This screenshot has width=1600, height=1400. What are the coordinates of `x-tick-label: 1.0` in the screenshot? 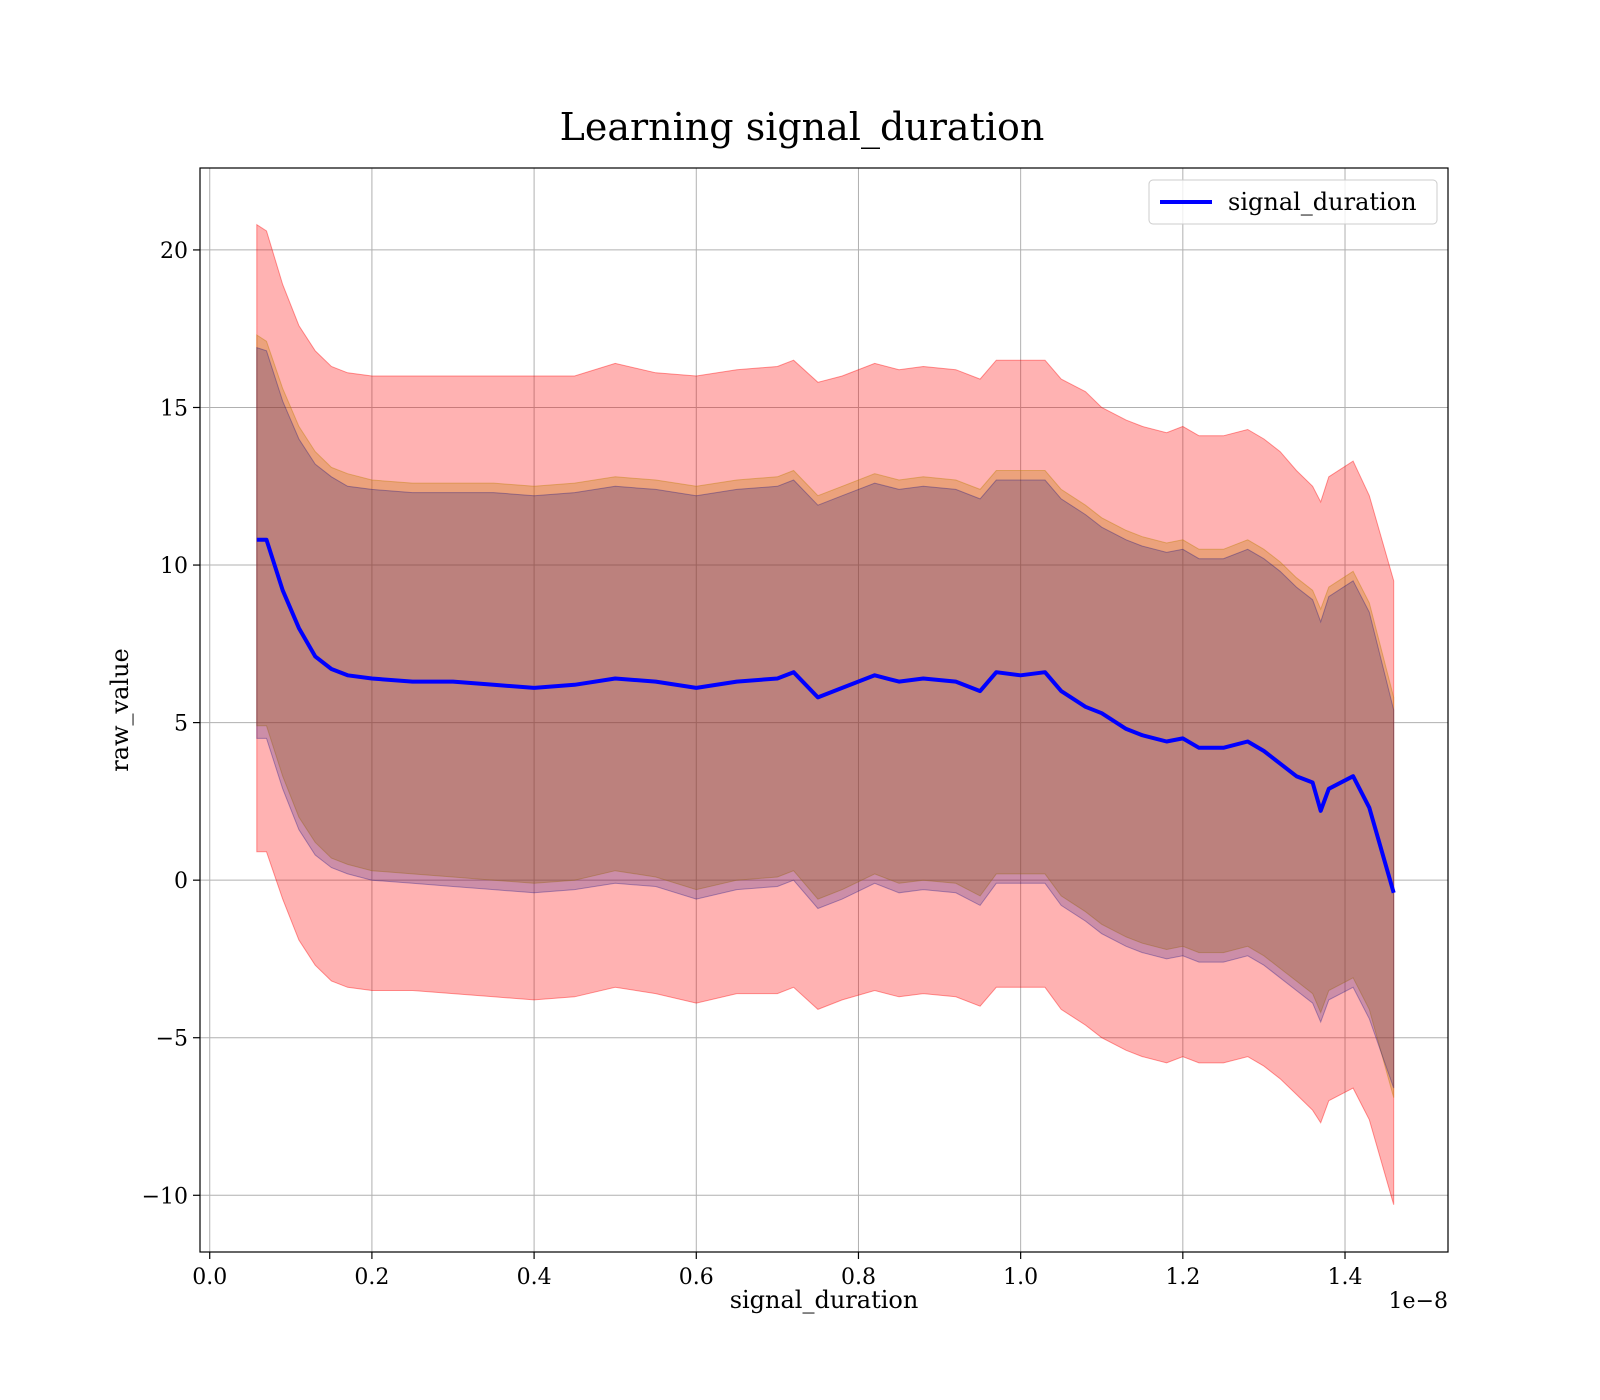 It's located at (1020, 1277).